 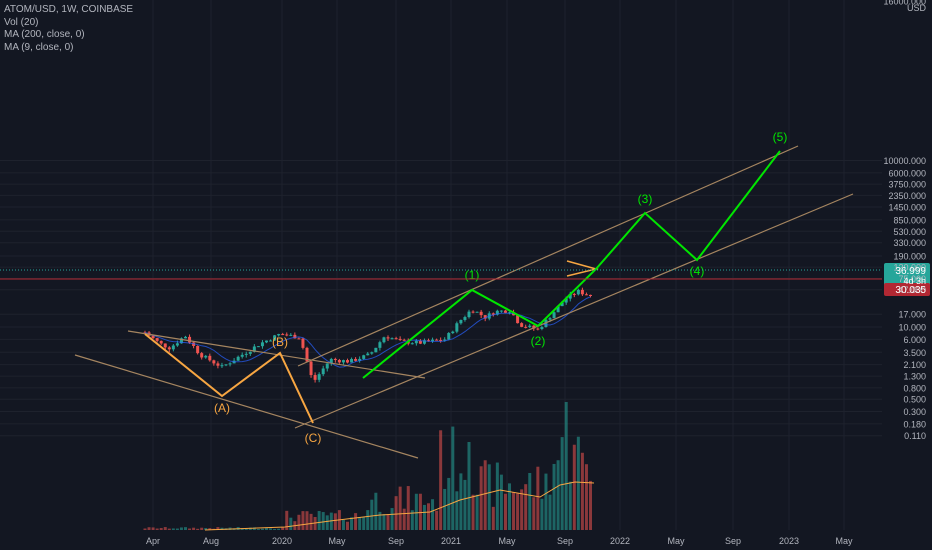 What do you see at coordinates (697, 271) in the screenshot?
I see `wave-label-4: (4)` at bounding box center [697, 271].